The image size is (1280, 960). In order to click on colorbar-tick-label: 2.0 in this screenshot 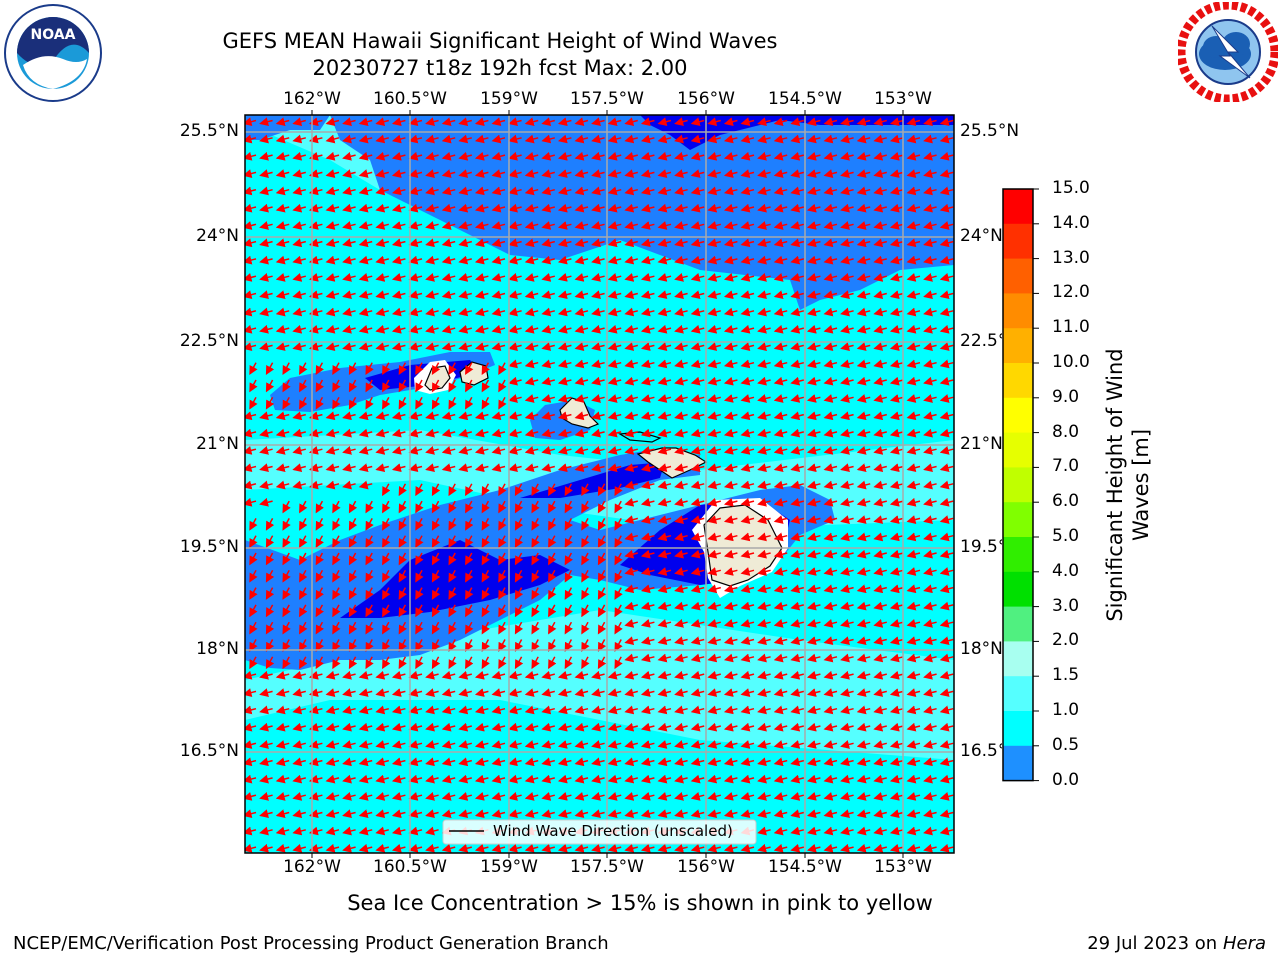, I will do `click(1066, 640)`.